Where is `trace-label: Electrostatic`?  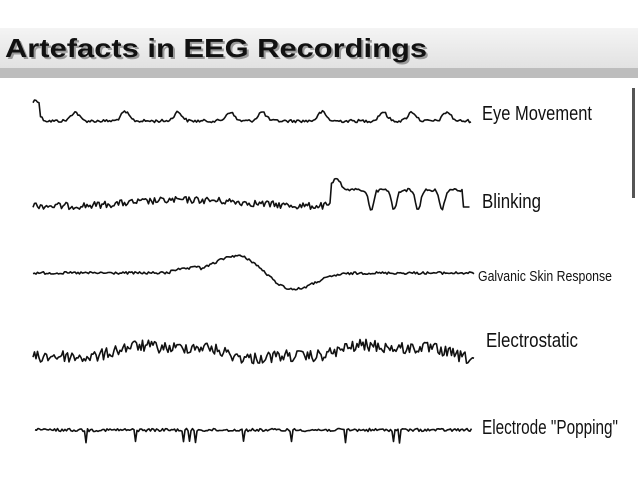 trace-label: Electrostatic is located at coordinates (532, 341).